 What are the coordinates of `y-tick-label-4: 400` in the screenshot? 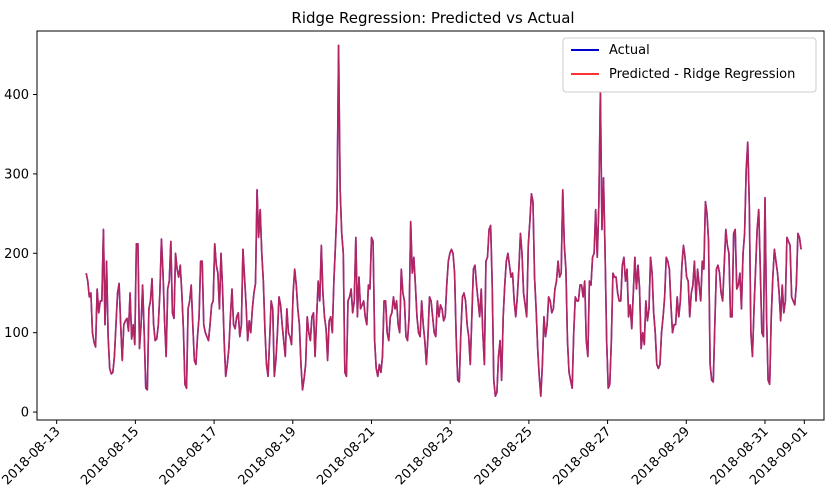 It's located at (16, 95).